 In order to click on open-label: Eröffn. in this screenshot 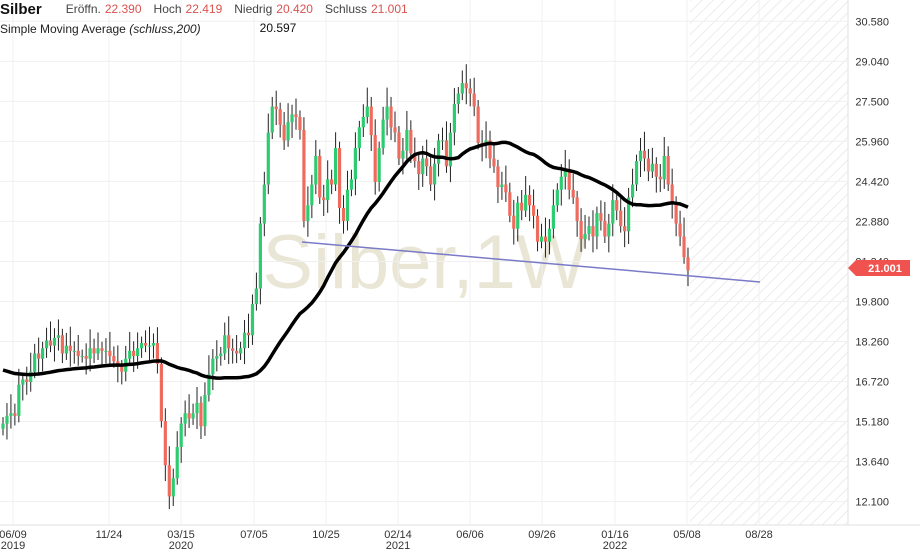, I will do `click(83, 9)`.